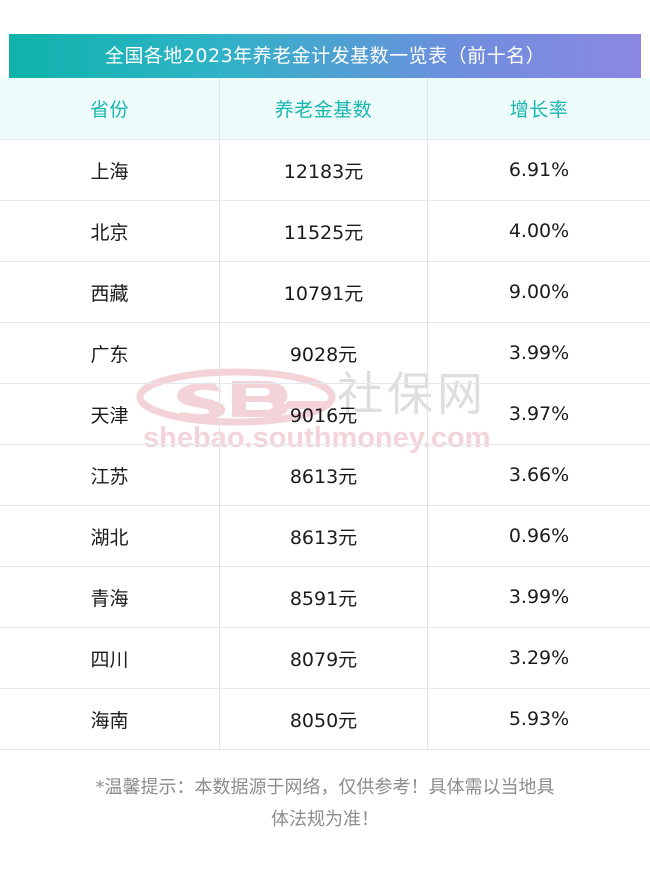  I want to click on disclaimer-note: *温馨提示：本数据源于网络，仅供参考！具体需以当地具 体法规为准！, so click(325, 804).